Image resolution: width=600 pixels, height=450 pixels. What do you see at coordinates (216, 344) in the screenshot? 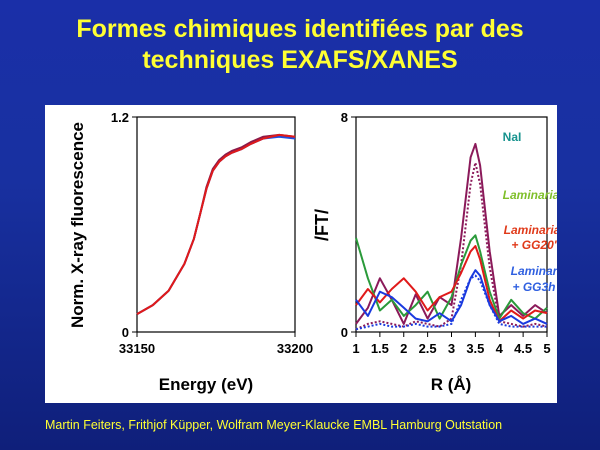
I see `xanes-x-ticks: 33150 33200` at bounding box center [216, 344].